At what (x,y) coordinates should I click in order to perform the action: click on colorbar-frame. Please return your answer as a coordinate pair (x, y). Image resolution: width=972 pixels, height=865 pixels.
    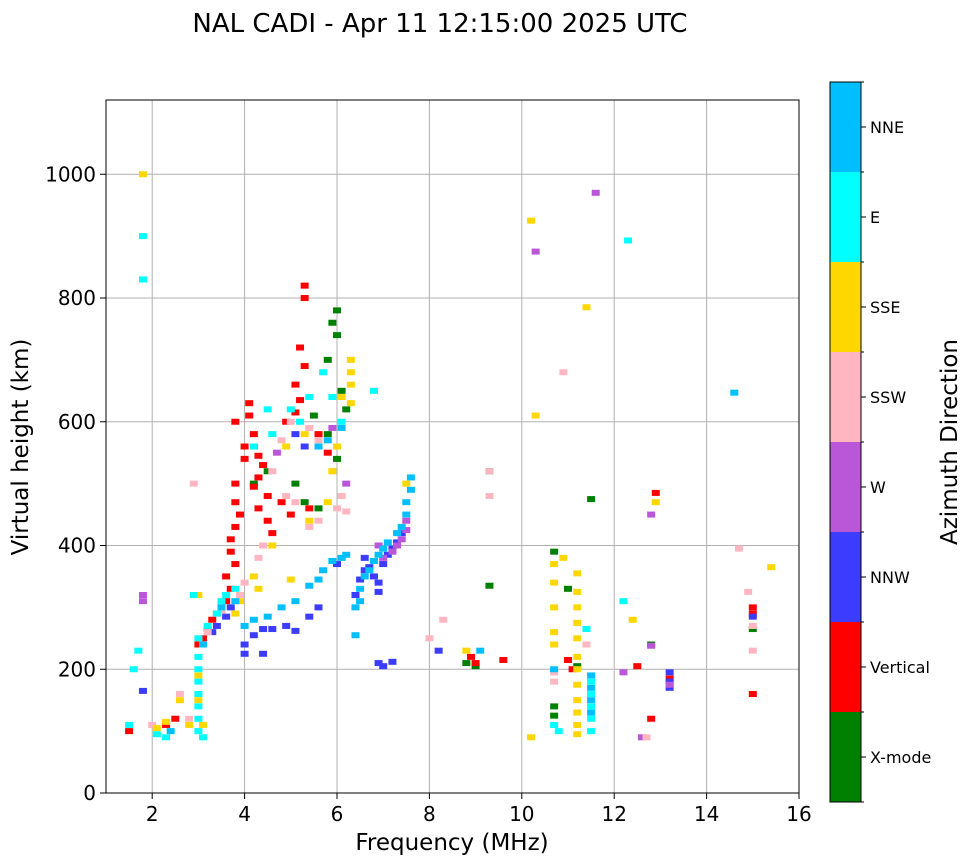
    Looking at the image, I should click on (845, 442).